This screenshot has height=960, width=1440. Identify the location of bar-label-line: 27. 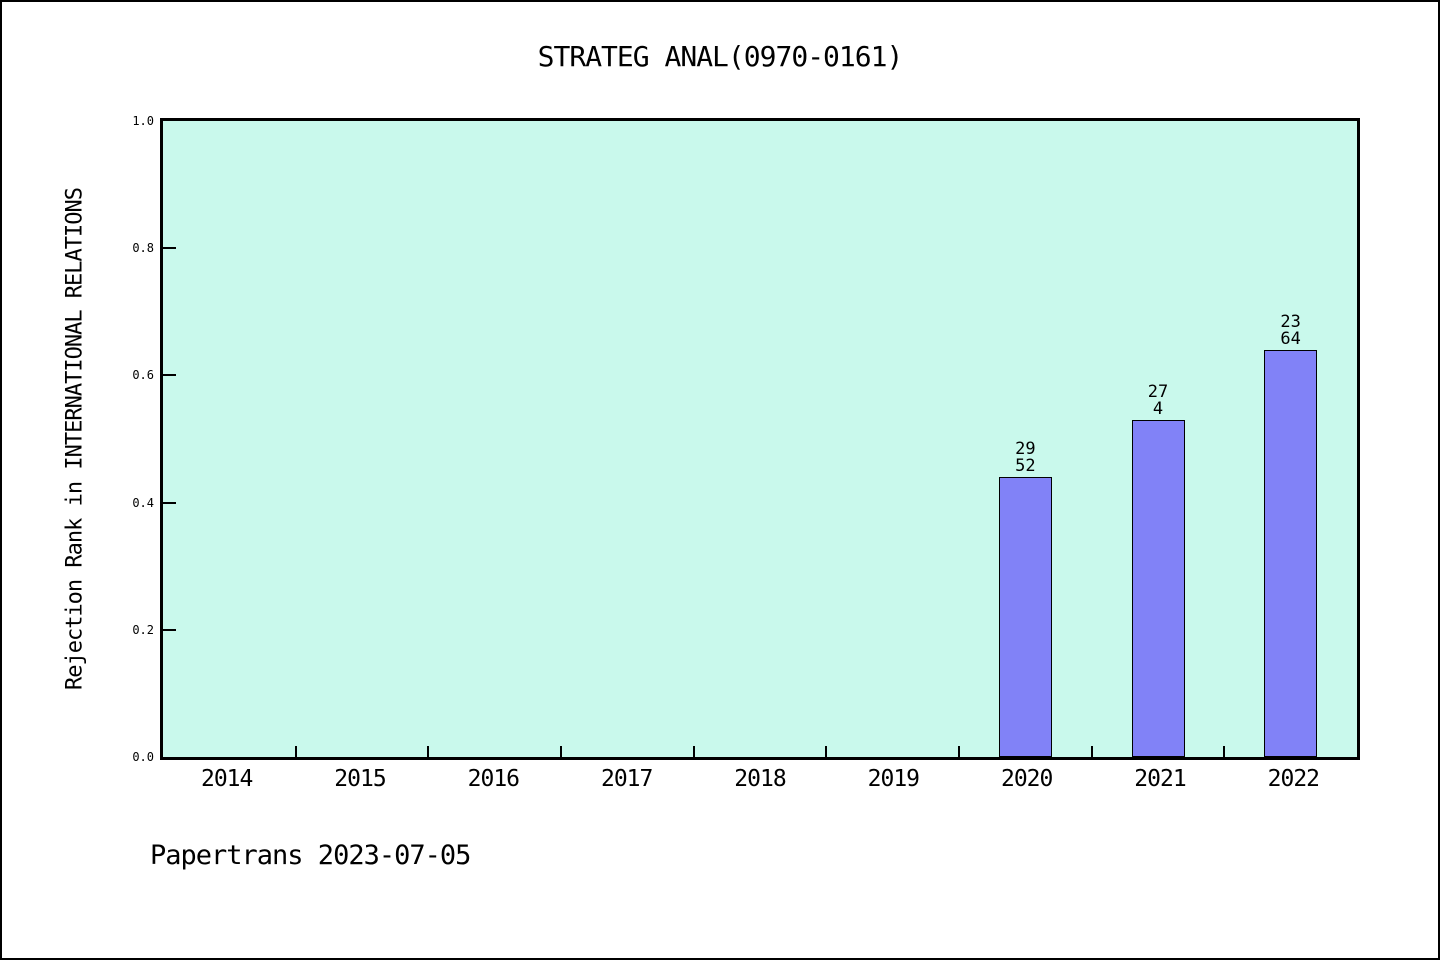
(1158, 391).